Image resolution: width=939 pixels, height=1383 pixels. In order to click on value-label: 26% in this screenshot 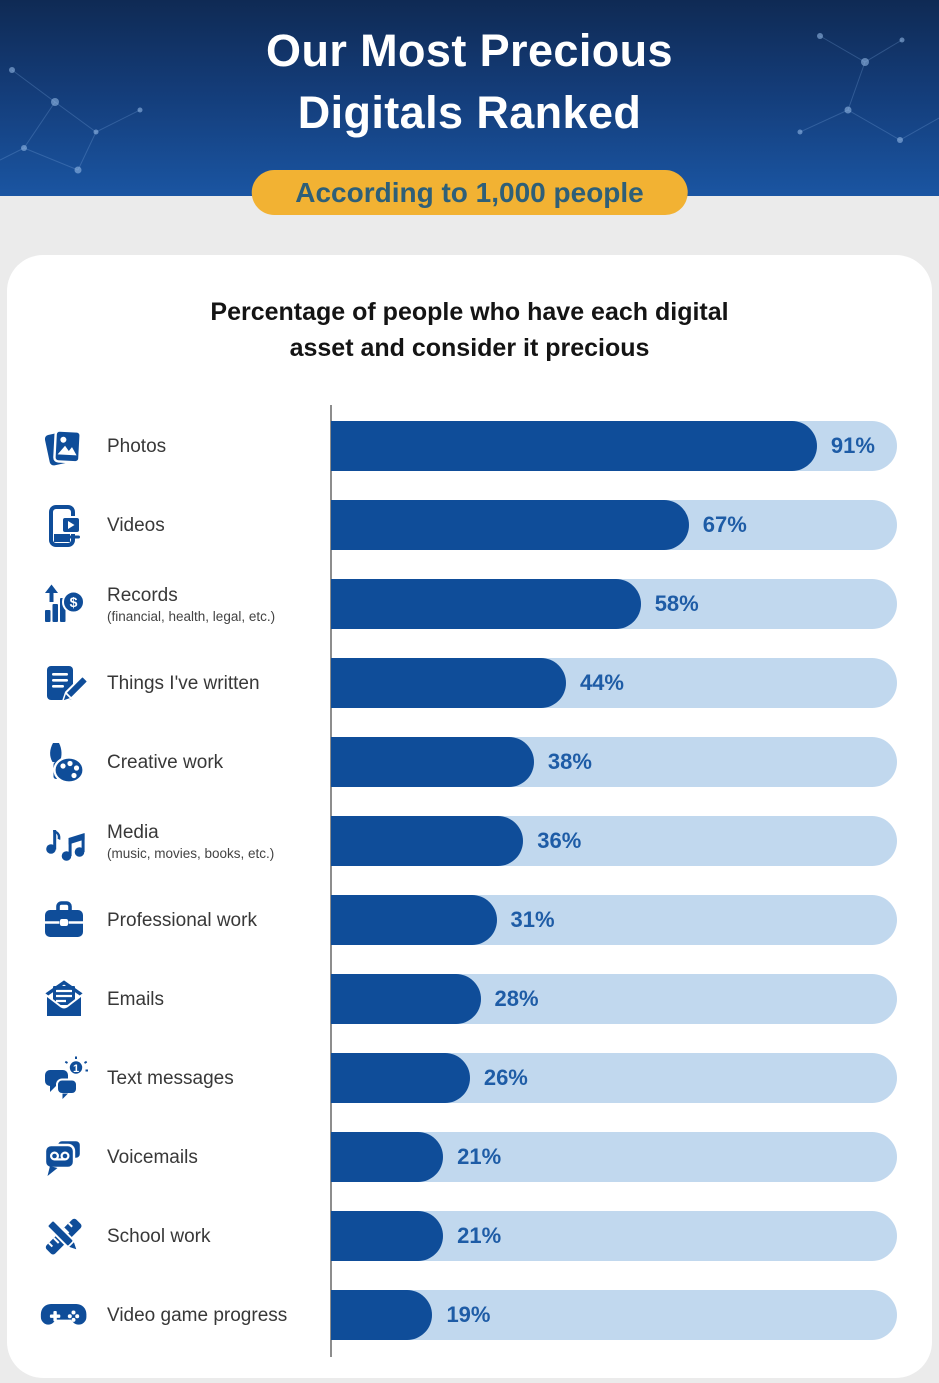, I will do `click(505, 1077)`.